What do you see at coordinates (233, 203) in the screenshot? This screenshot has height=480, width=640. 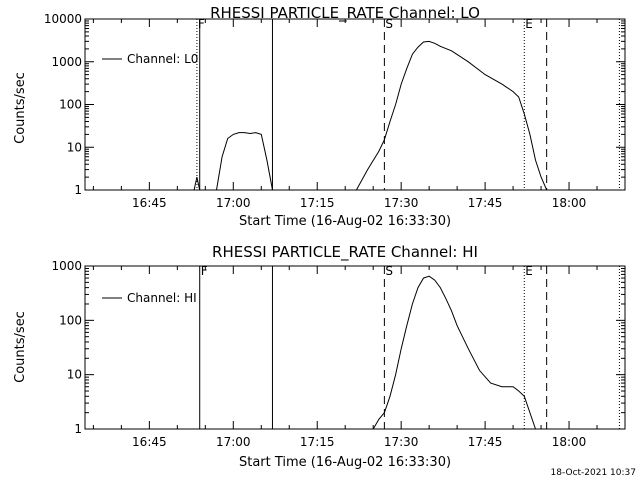 I see `chart-lo-x-tick-label: 17:00` at bounding box center [233, 203].